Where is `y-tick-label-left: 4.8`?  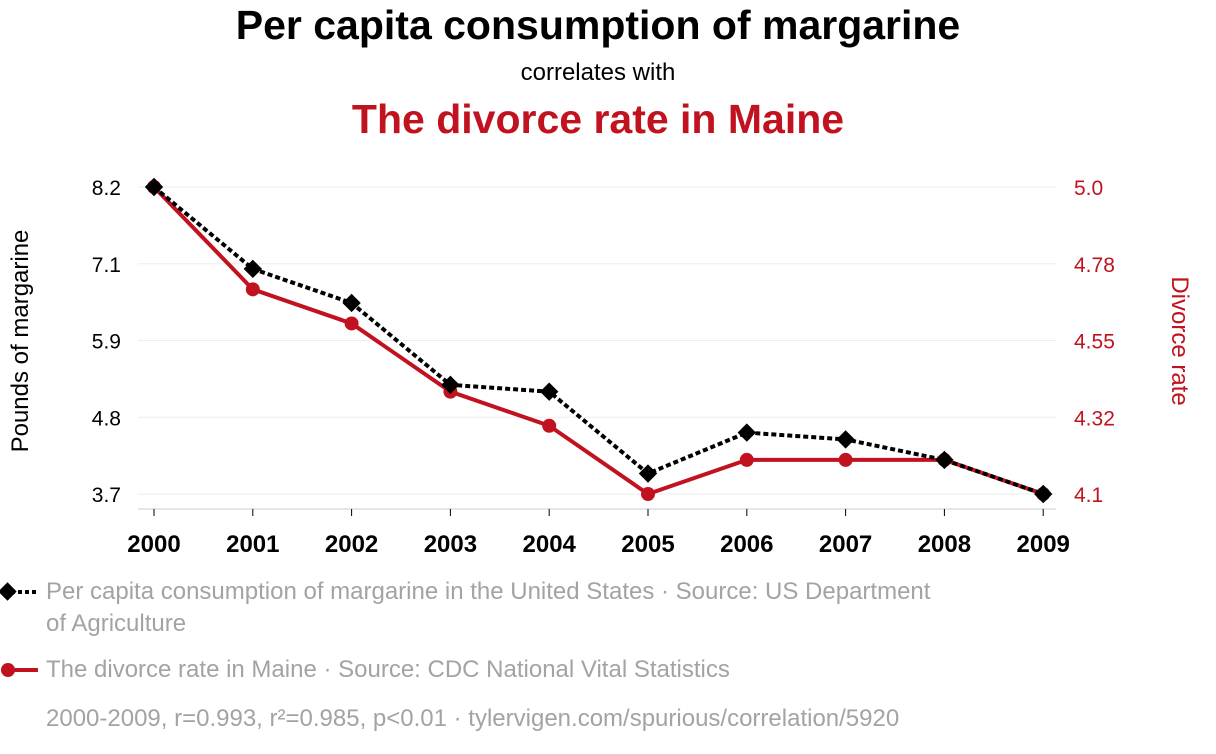 y-tick-label-left: 4.8 is located at coordinates (106, 418).